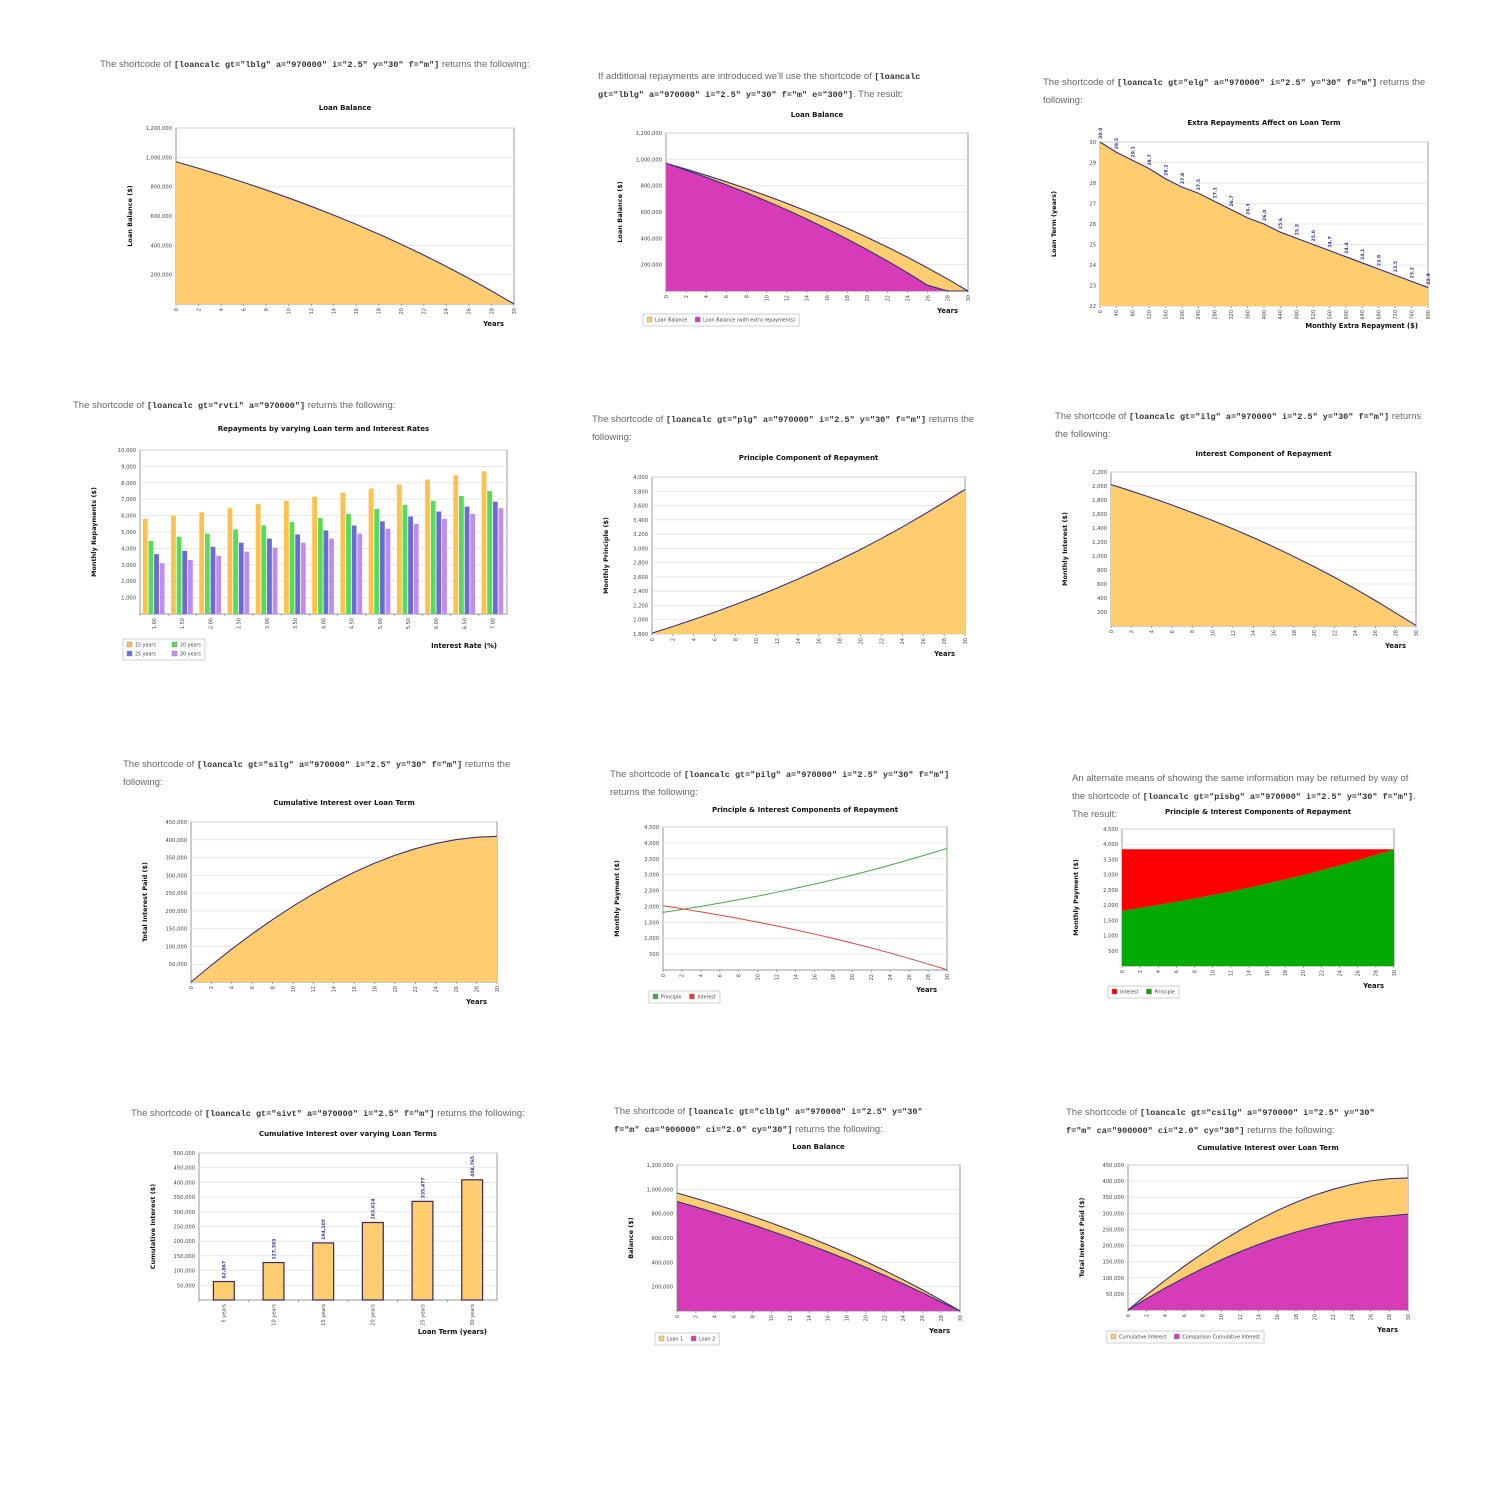 This screenshot has height=1500, width=1500. I want to click on bar-value-label: 335,477, so click(423, 1187).